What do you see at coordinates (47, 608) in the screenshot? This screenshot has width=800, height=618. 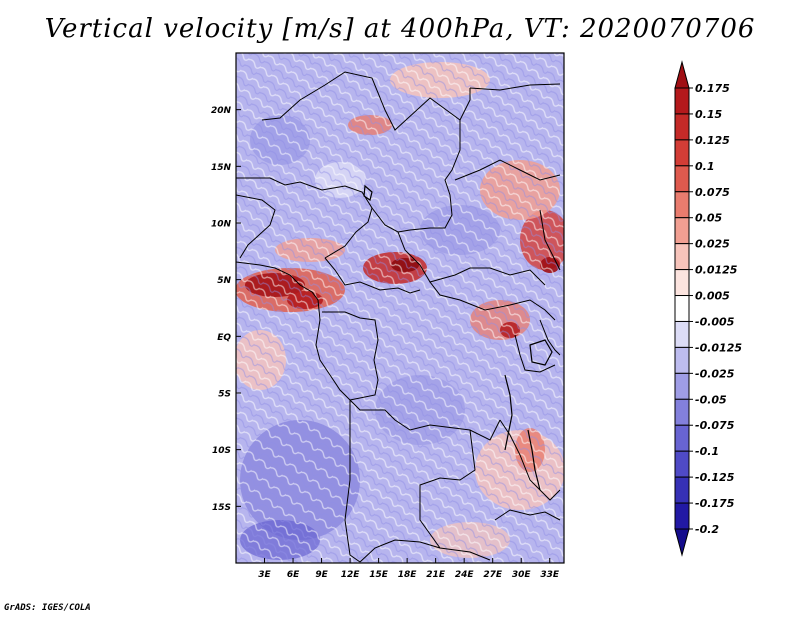 I see `grads-credit: GrADS: IGES/COLA` at bounding box center [47, 608].